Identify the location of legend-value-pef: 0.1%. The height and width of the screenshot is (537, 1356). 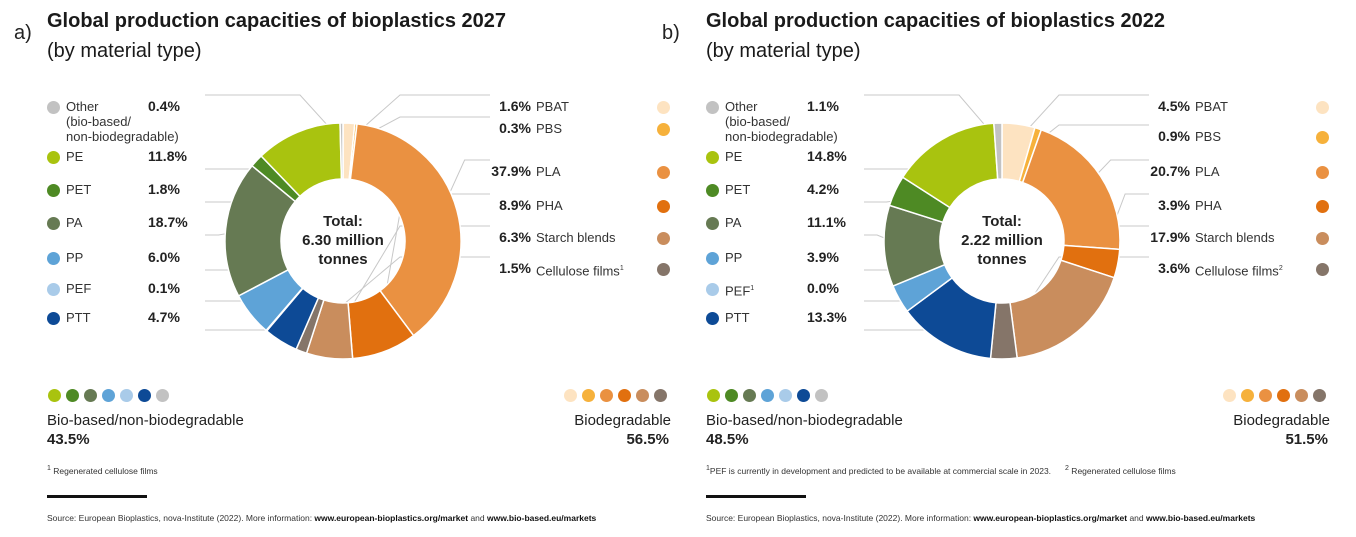
(164, 288).